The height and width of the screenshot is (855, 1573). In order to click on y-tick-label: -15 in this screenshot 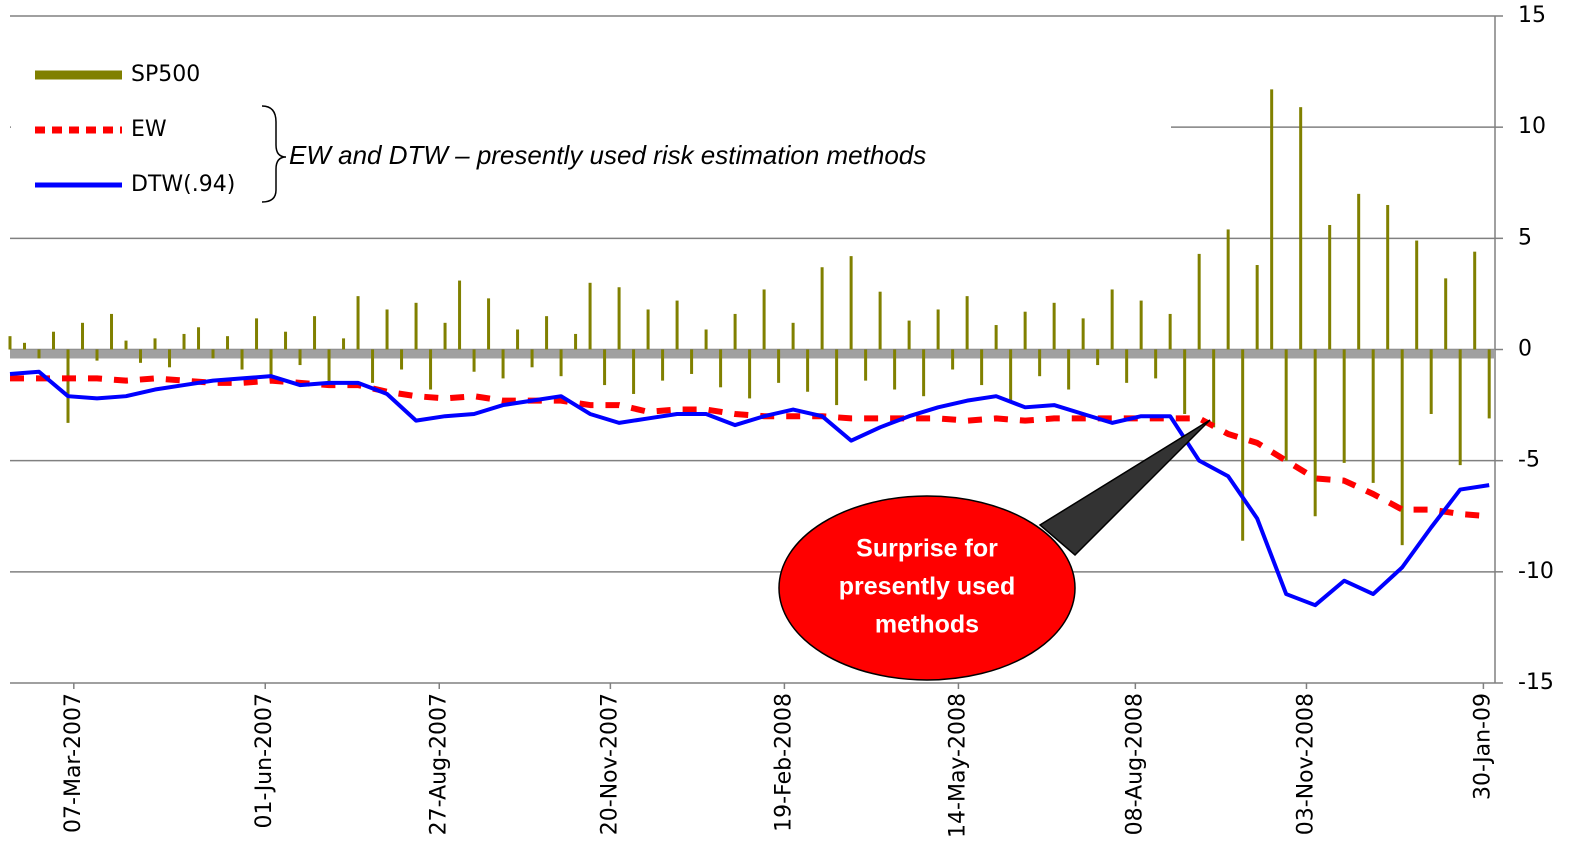, I will do `click(1536, 682)`.